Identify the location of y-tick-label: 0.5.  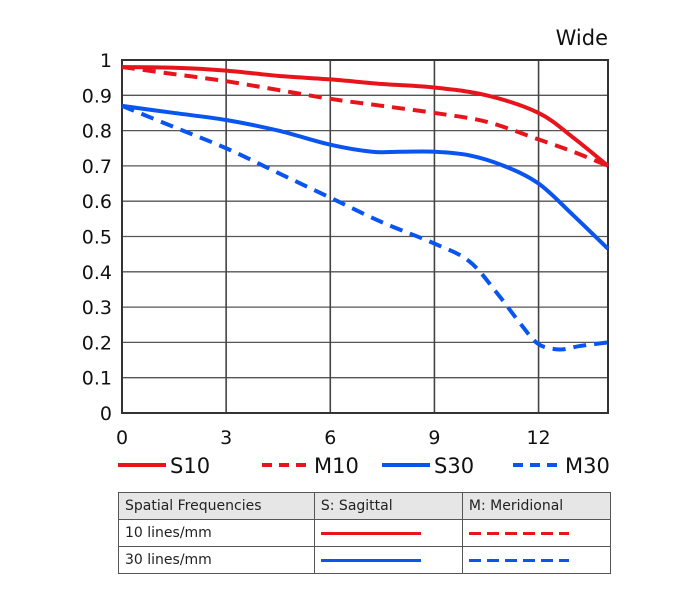
(97, 238).